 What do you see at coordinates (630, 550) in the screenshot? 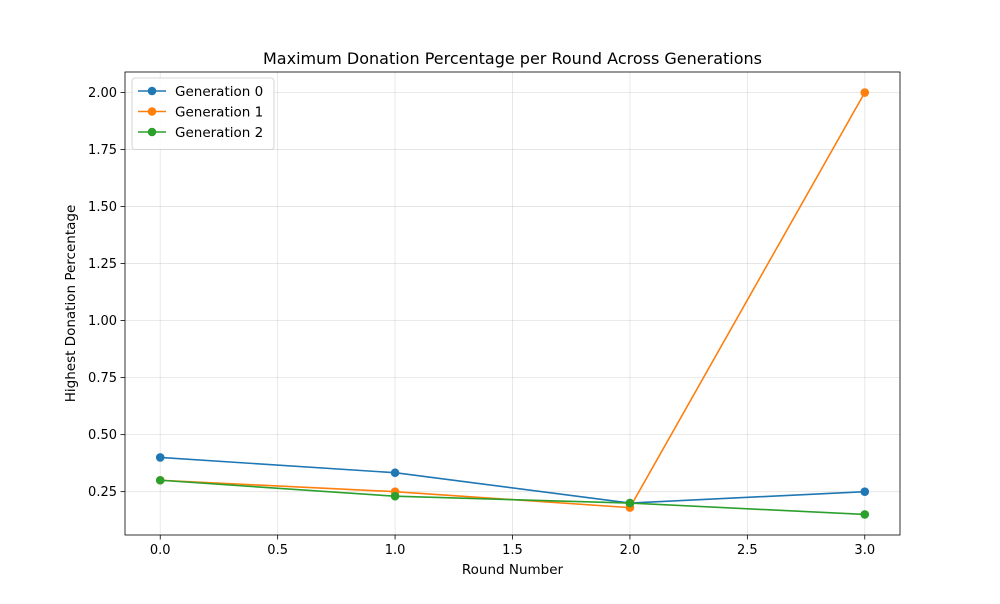
I see `x-tick-label: 2.0` at bounding box center [630, 550].